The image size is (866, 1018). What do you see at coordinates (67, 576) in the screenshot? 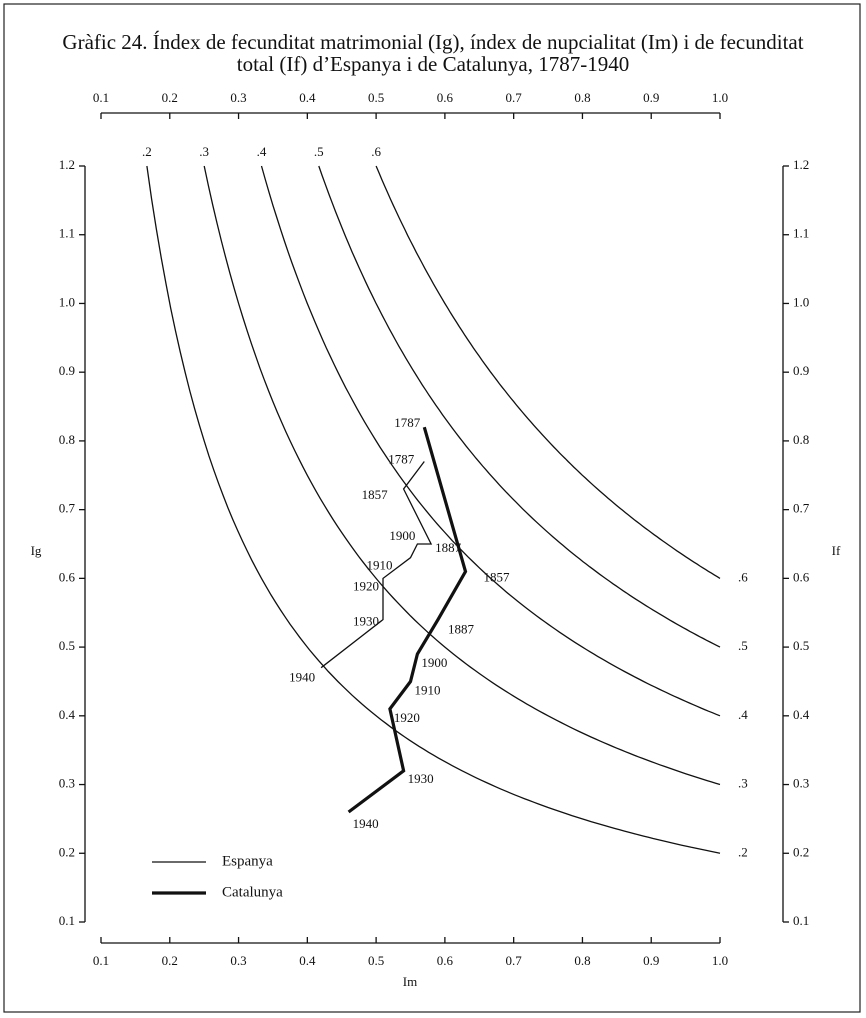
I see `y-tick-label: 0.6` at bounding box center [67, 576].